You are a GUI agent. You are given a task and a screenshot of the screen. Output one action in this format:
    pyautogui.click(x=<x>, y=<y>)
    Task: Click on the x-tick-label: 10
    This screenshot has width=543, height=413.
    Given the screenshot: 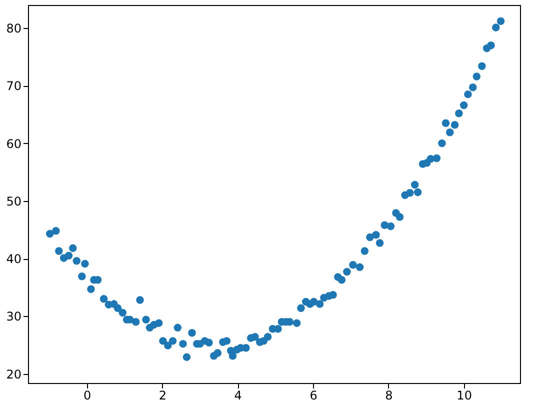 What is the action you would take?
    pyautogui.click(x=464, y=395)
    